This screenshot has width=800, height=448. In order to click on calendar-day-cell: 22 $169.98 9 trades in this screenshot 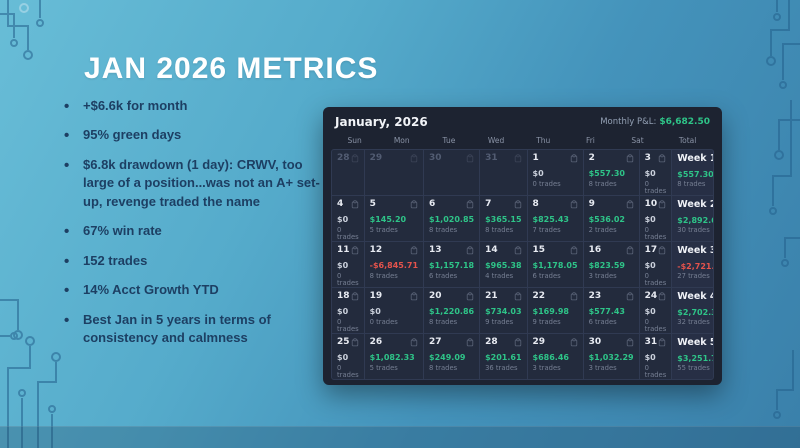, I will do `click(555, 310)`.